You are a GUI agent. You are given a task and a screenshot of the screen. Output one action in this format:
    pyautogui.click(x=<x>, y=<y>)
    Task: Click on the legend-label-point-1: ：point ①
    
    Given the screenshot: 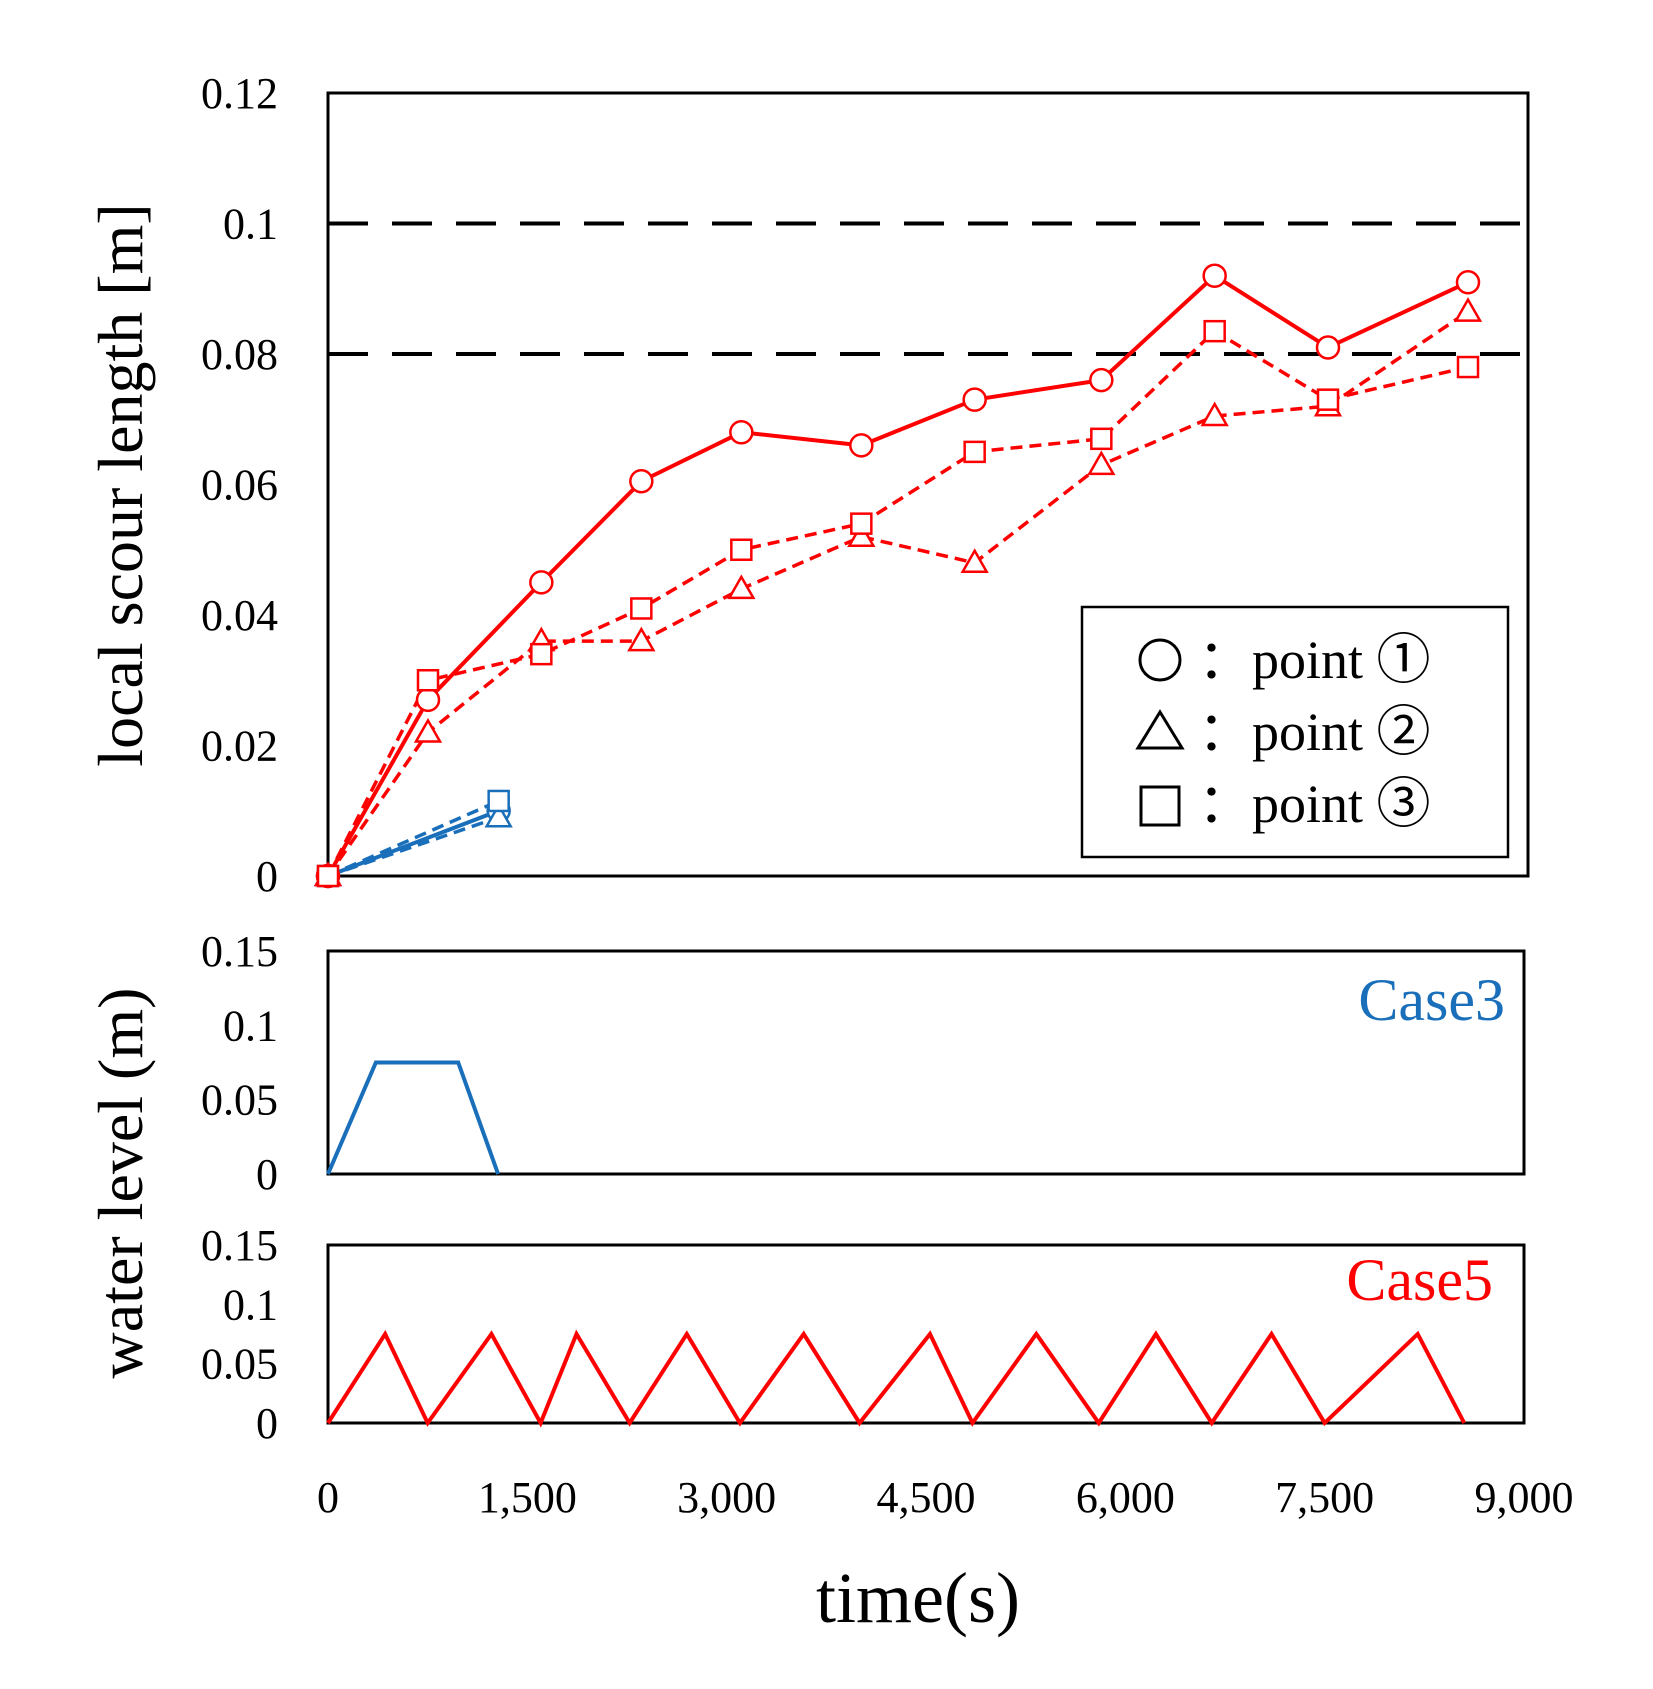 What is the action you would take?
    pyautogui.click(x=1314, y=660)
    